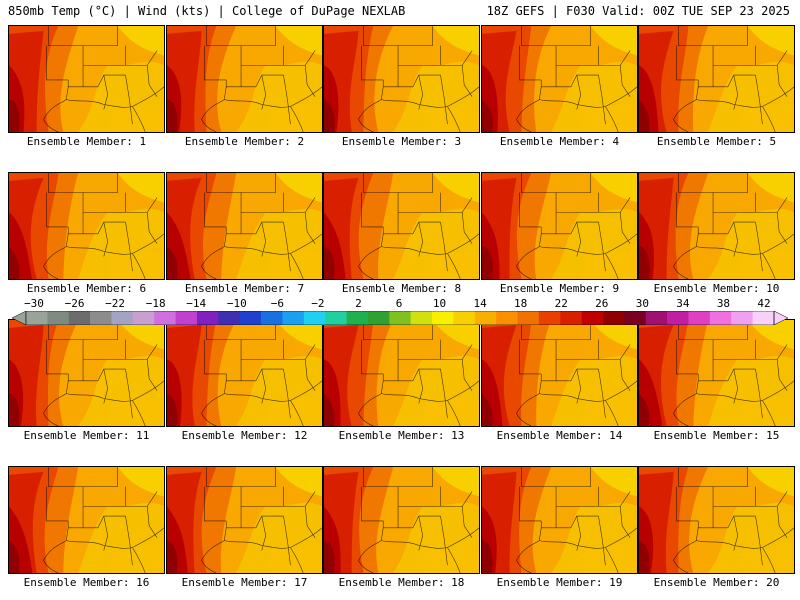 The width and height of the screenshot is (800, 600). Describe the element at coordinates (716, 582) in the screenshot. I see `ensemble-member-label: Ensemble Member: 20` at that location.